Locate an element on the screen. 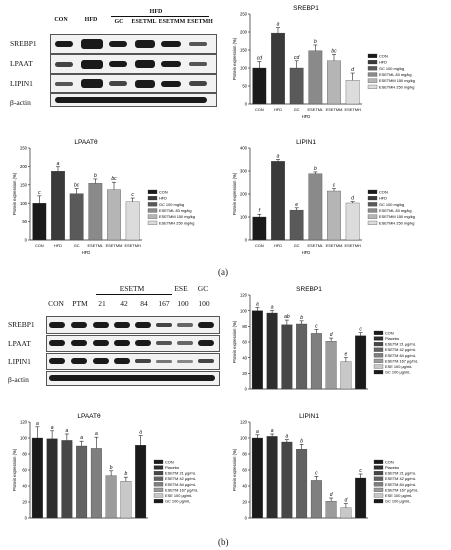 The height and width of the screenshot is (550, 451). y-tick-label: 200 is located at coordinates (24, 166).